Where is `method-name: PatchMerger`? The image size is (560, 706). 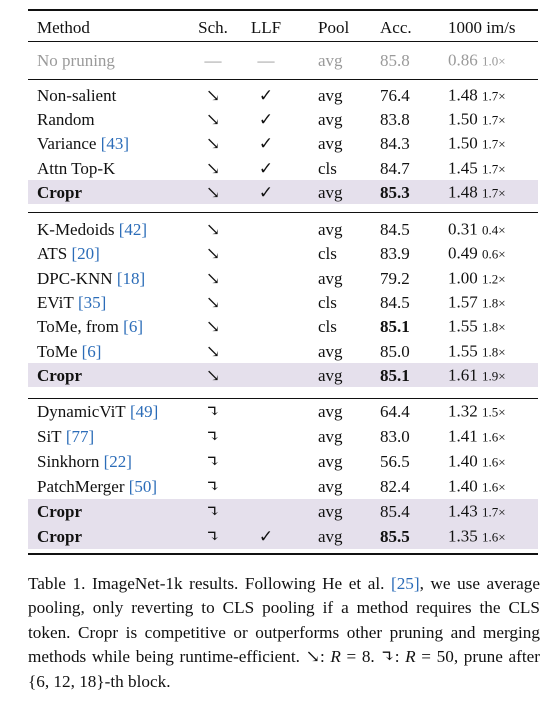
method-name: PatchMerger is located at coordinates (81, 486).